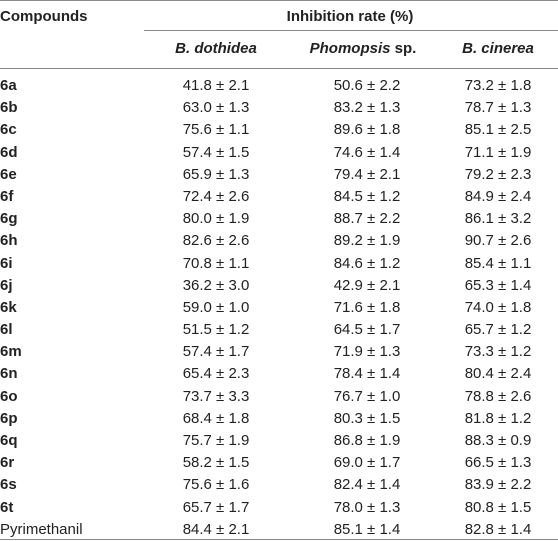  What do you see at coordinates (216, 396) in the screenshot?
I see `inhibition-value: 73.7 ± 3.3` at bounding box center [216, 396].